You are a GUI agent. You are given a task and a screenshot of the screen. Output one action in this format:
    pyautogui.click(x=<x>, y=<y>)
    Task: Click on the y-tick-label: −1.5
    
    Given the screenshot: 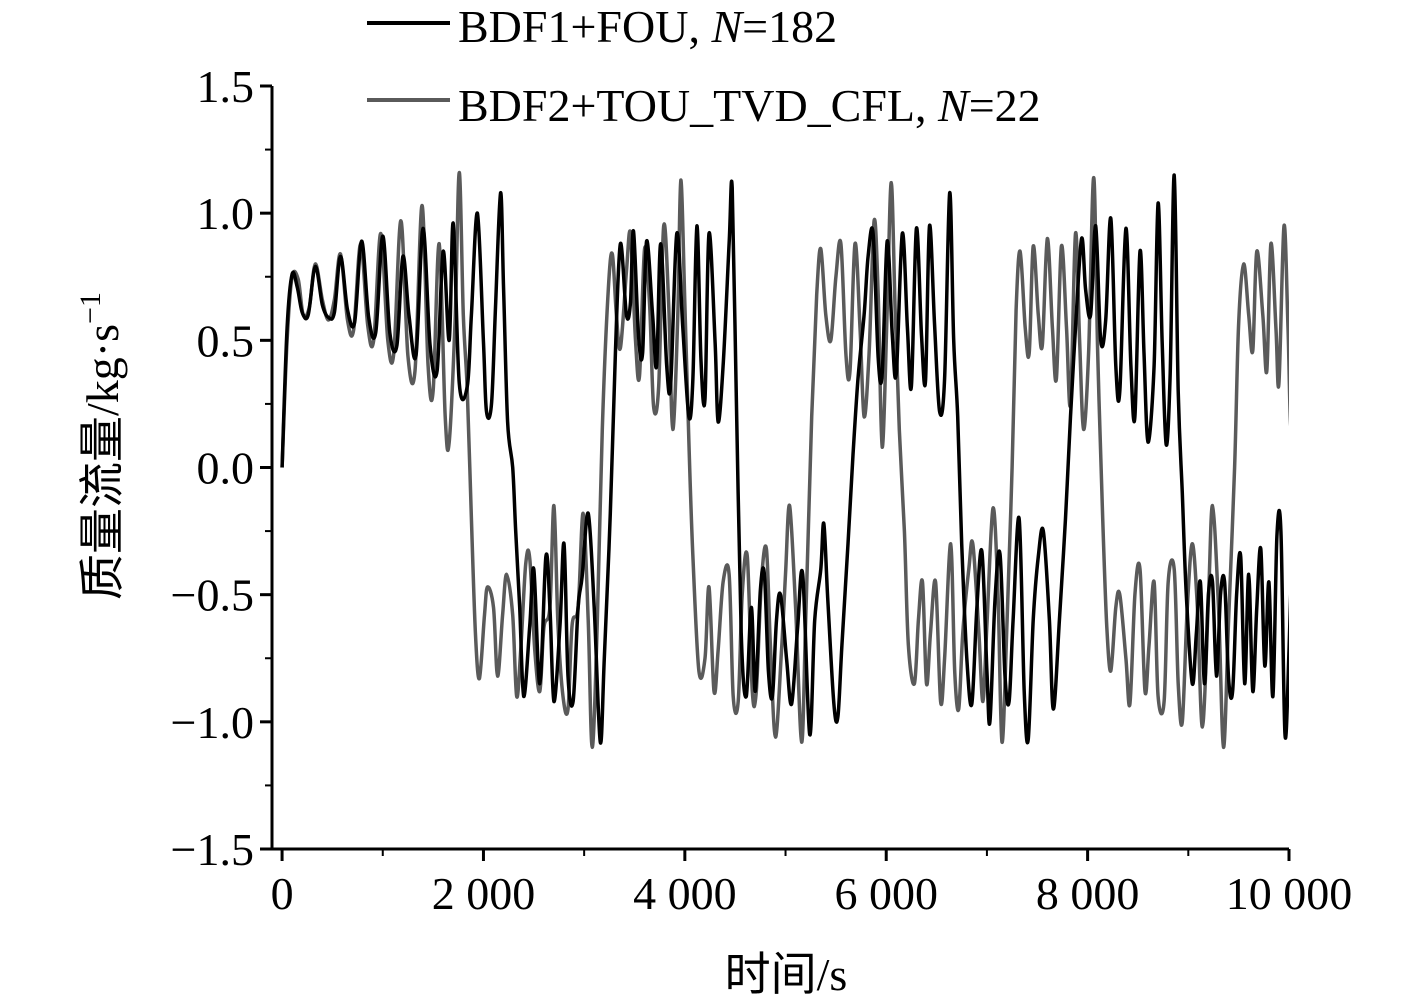 What is the action you would take?
    pyautogui.click(x=212, y=849)
    